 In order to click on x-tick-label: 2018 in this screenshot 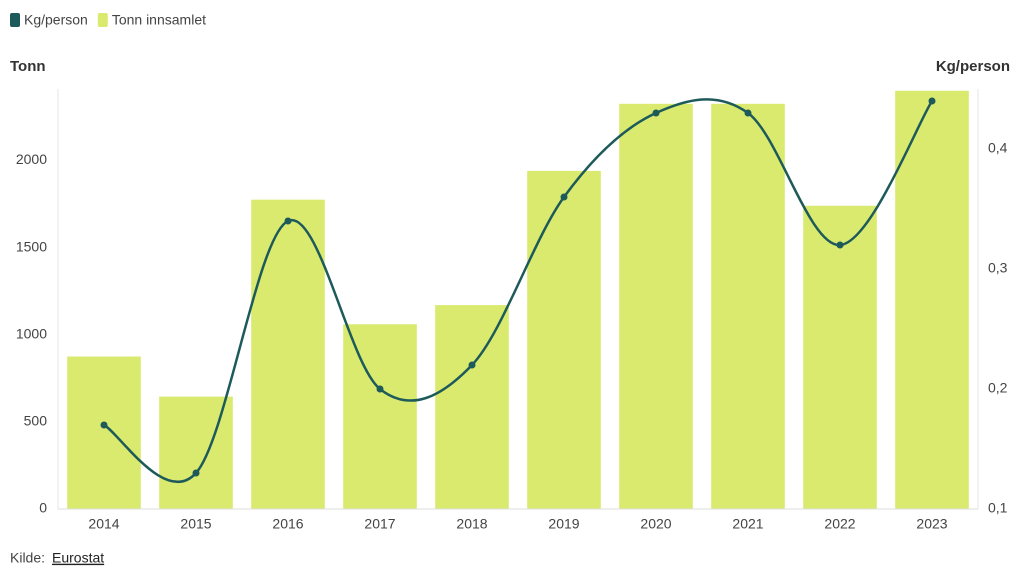, I will do `click(471, 524)`.